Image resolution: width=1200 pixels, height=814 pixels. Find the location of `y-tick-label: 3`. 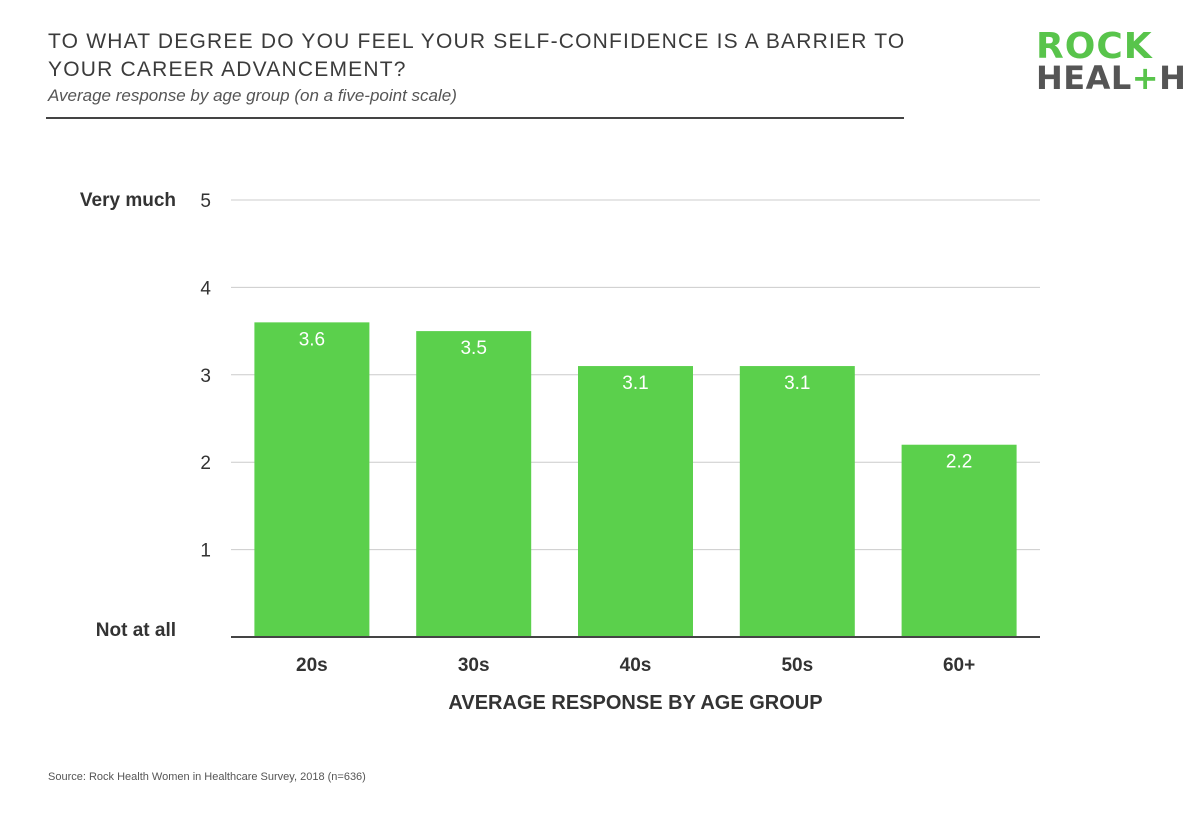

y-tick-label: 3 is located at coordinates (205, 376).